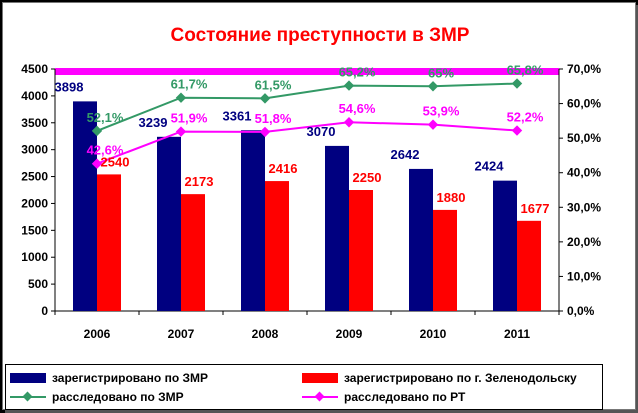  I want to click on legend-item-zmr-registered: зарегистрировано по ЗМР, so click(109, 378).